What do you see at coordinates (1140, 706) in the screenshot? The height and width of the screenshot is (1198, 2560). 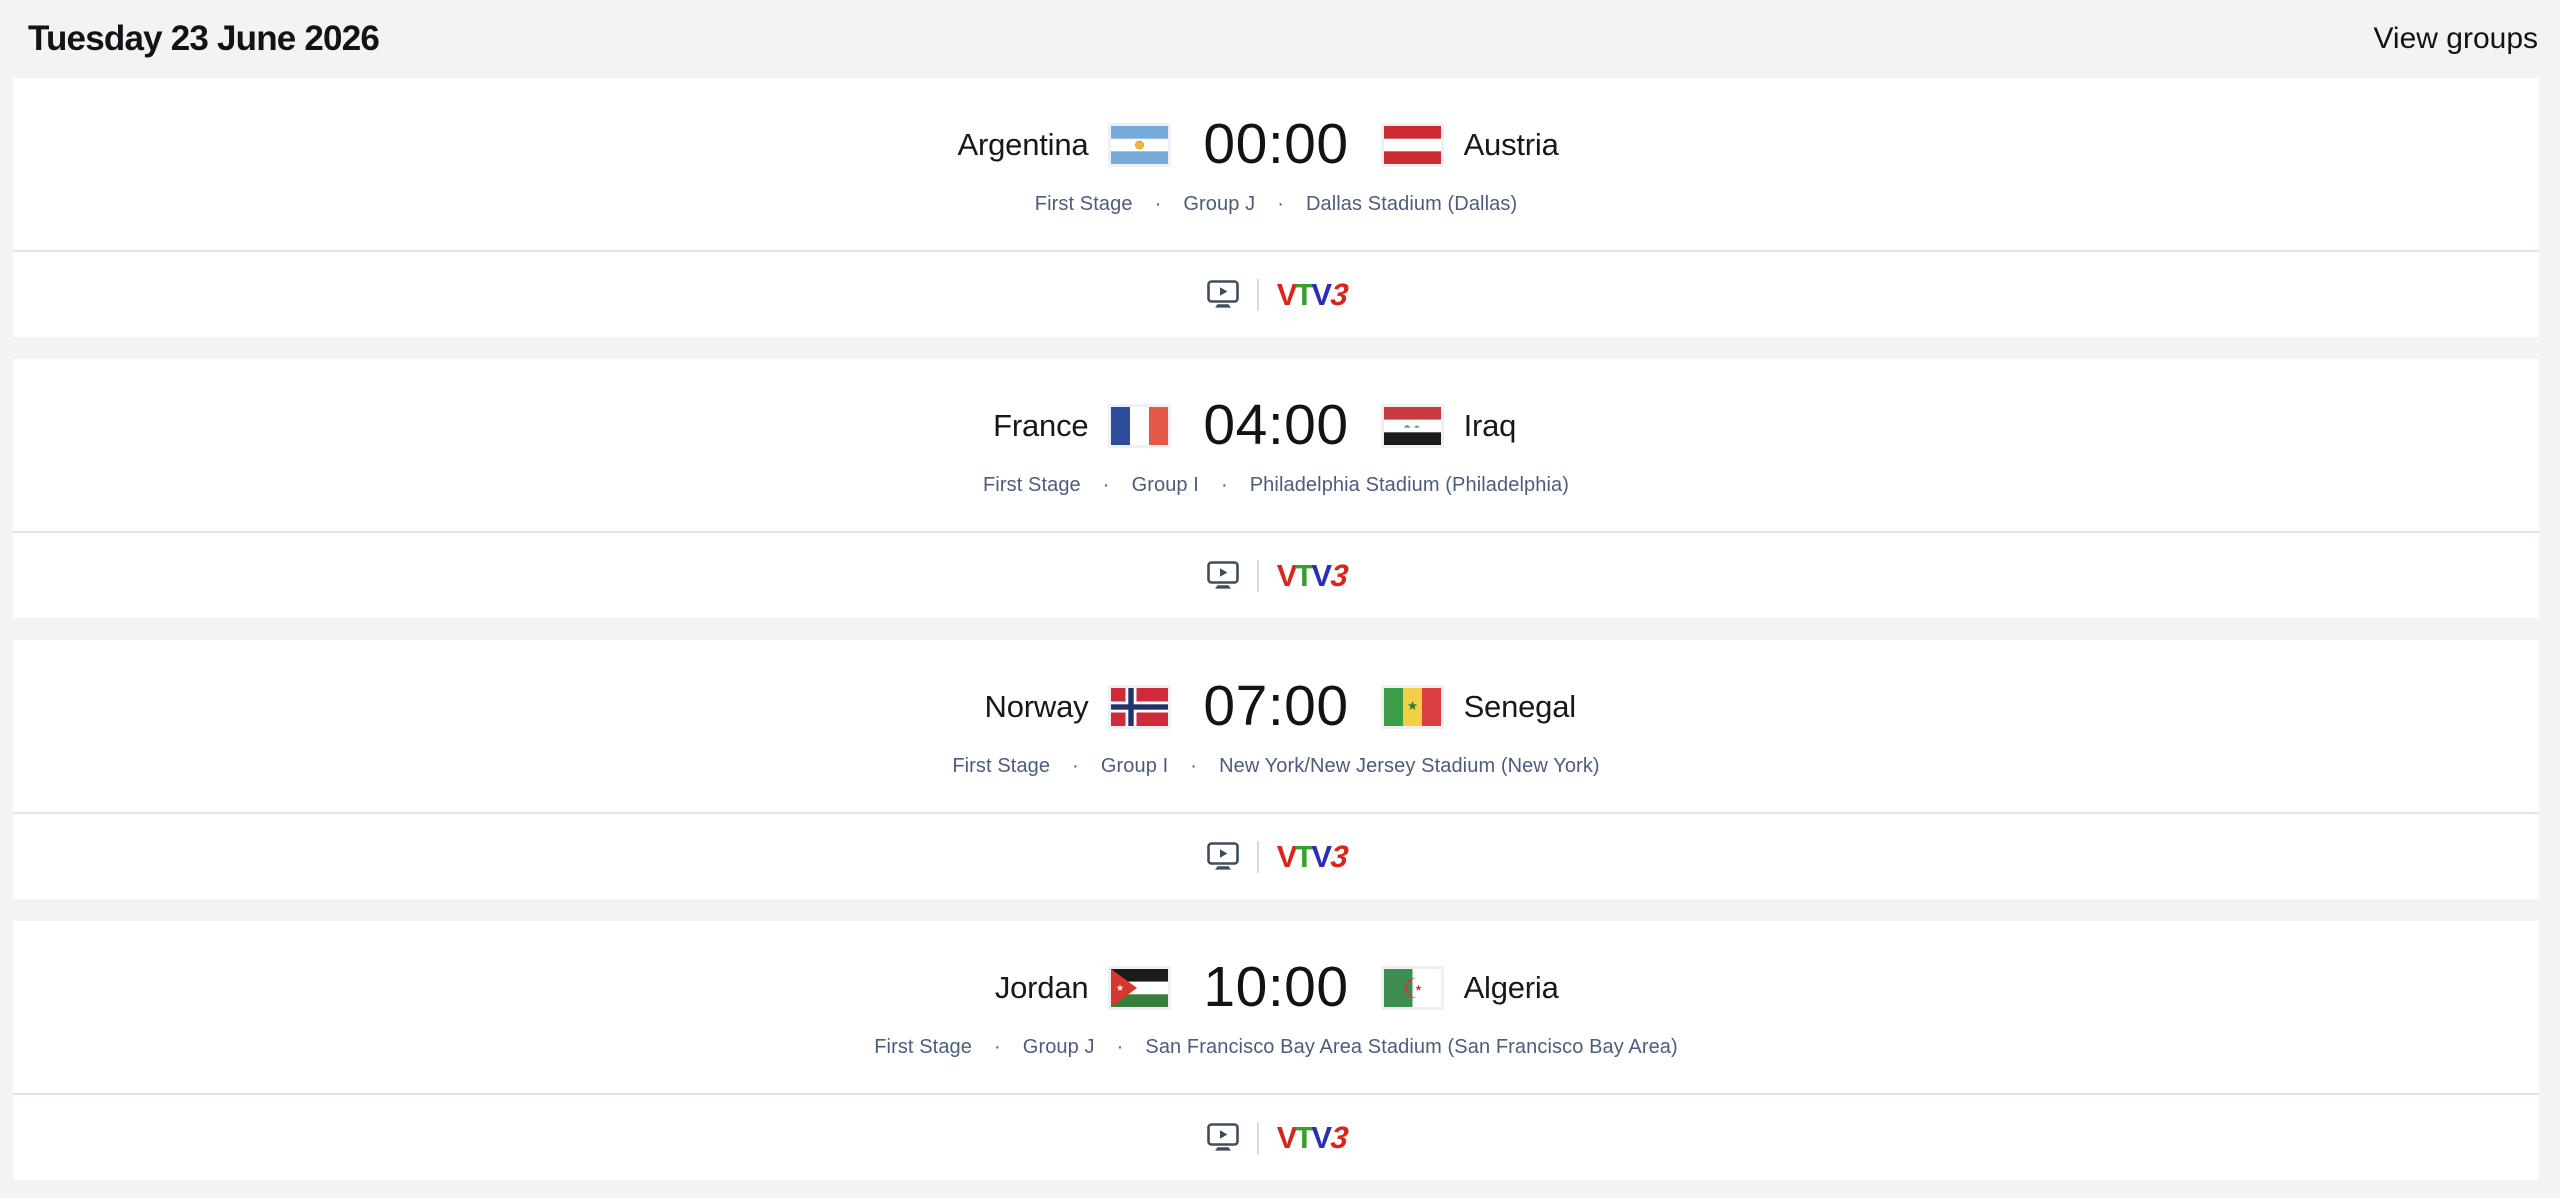 I see `norway-flag-icon` at bounding box center [1140, 706].